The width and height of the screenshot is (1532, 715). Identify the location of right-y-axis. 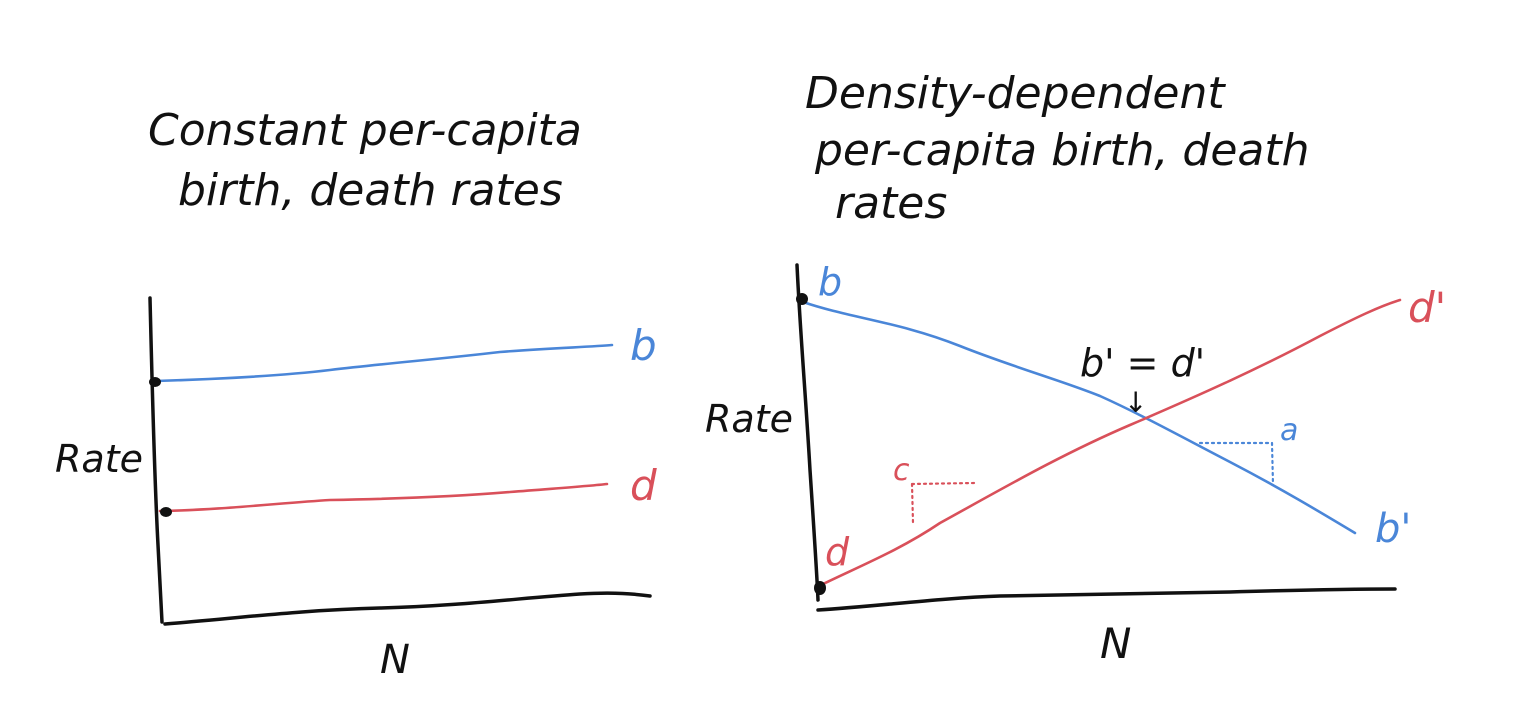
(807, 432).